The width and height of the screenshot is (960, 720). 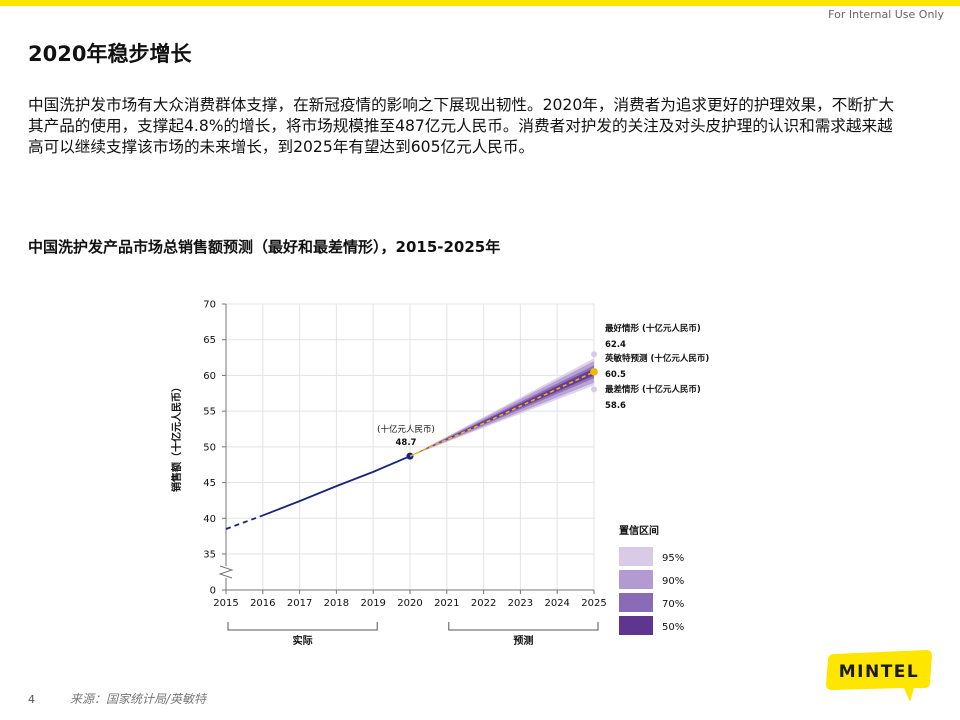 What do you see at coordinates (299, 603) in the screenshot?
I see `x-tick-label: 2017` at bounding box center [299, 603].